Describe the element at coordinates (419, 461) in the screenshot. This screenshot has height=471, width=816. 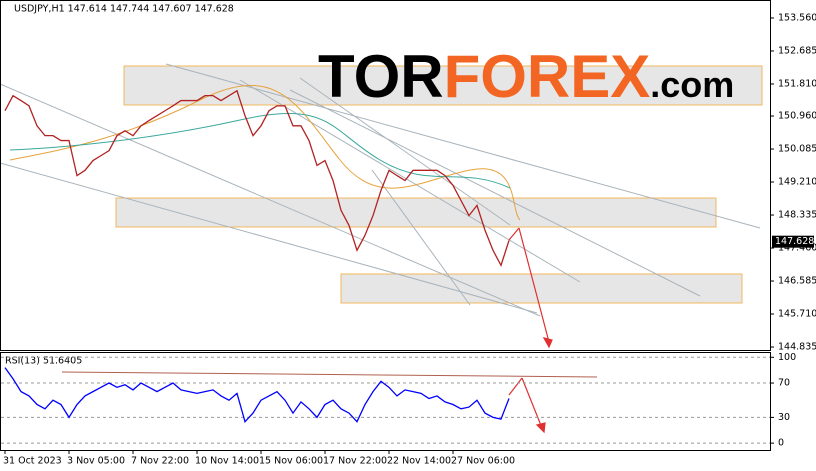
I see `x-tick-label: 22 Nov 14:00` at that location.